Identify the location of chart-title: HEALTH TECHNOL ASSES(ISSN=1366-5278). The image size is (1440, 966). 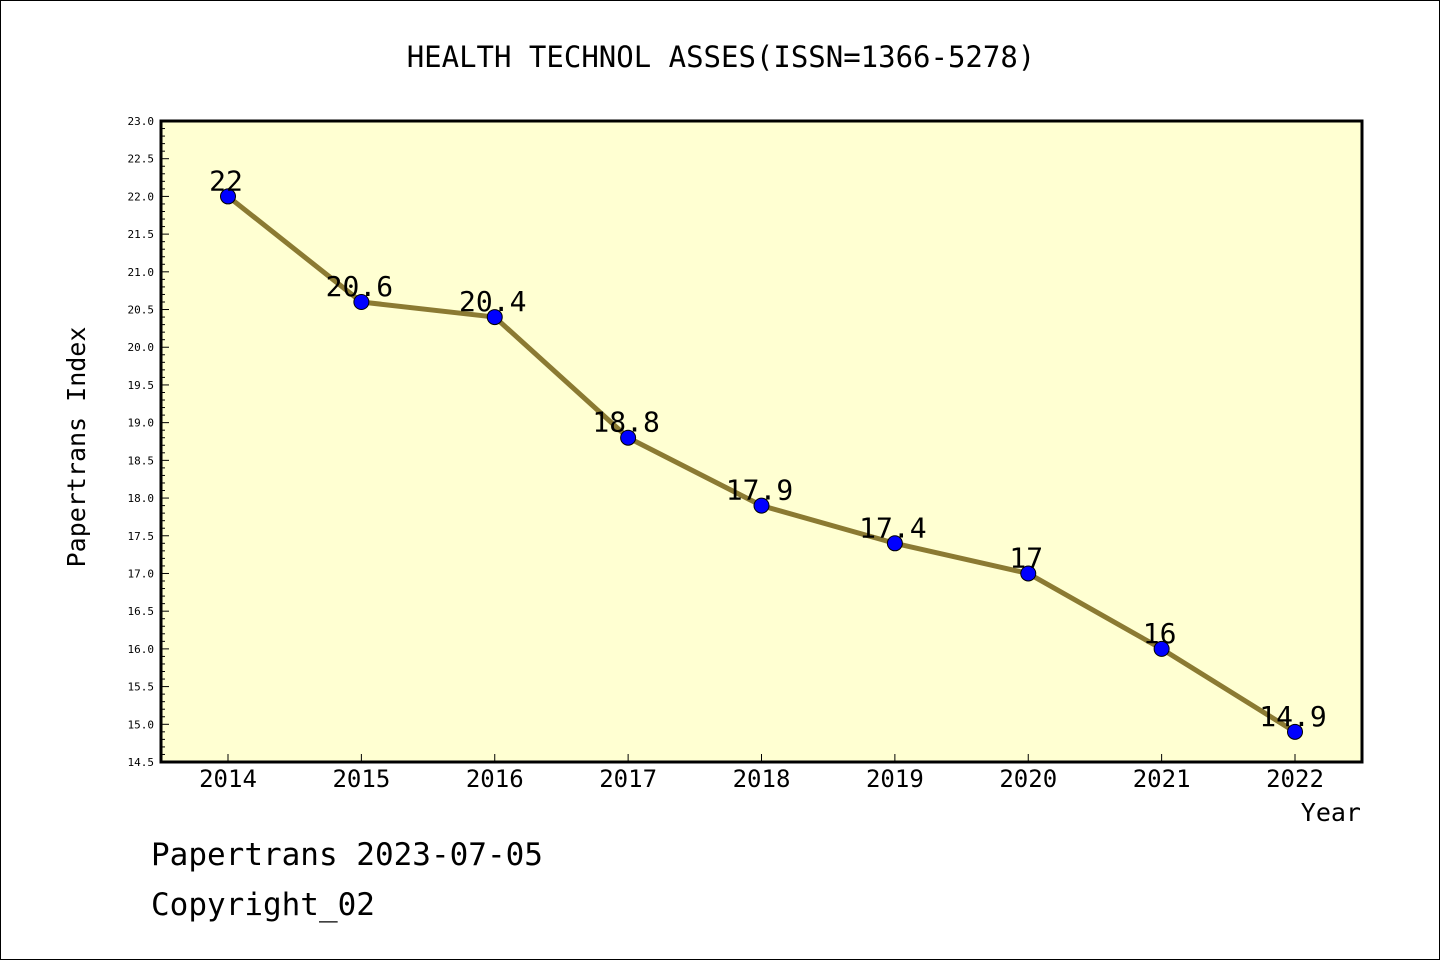
(721, 57).